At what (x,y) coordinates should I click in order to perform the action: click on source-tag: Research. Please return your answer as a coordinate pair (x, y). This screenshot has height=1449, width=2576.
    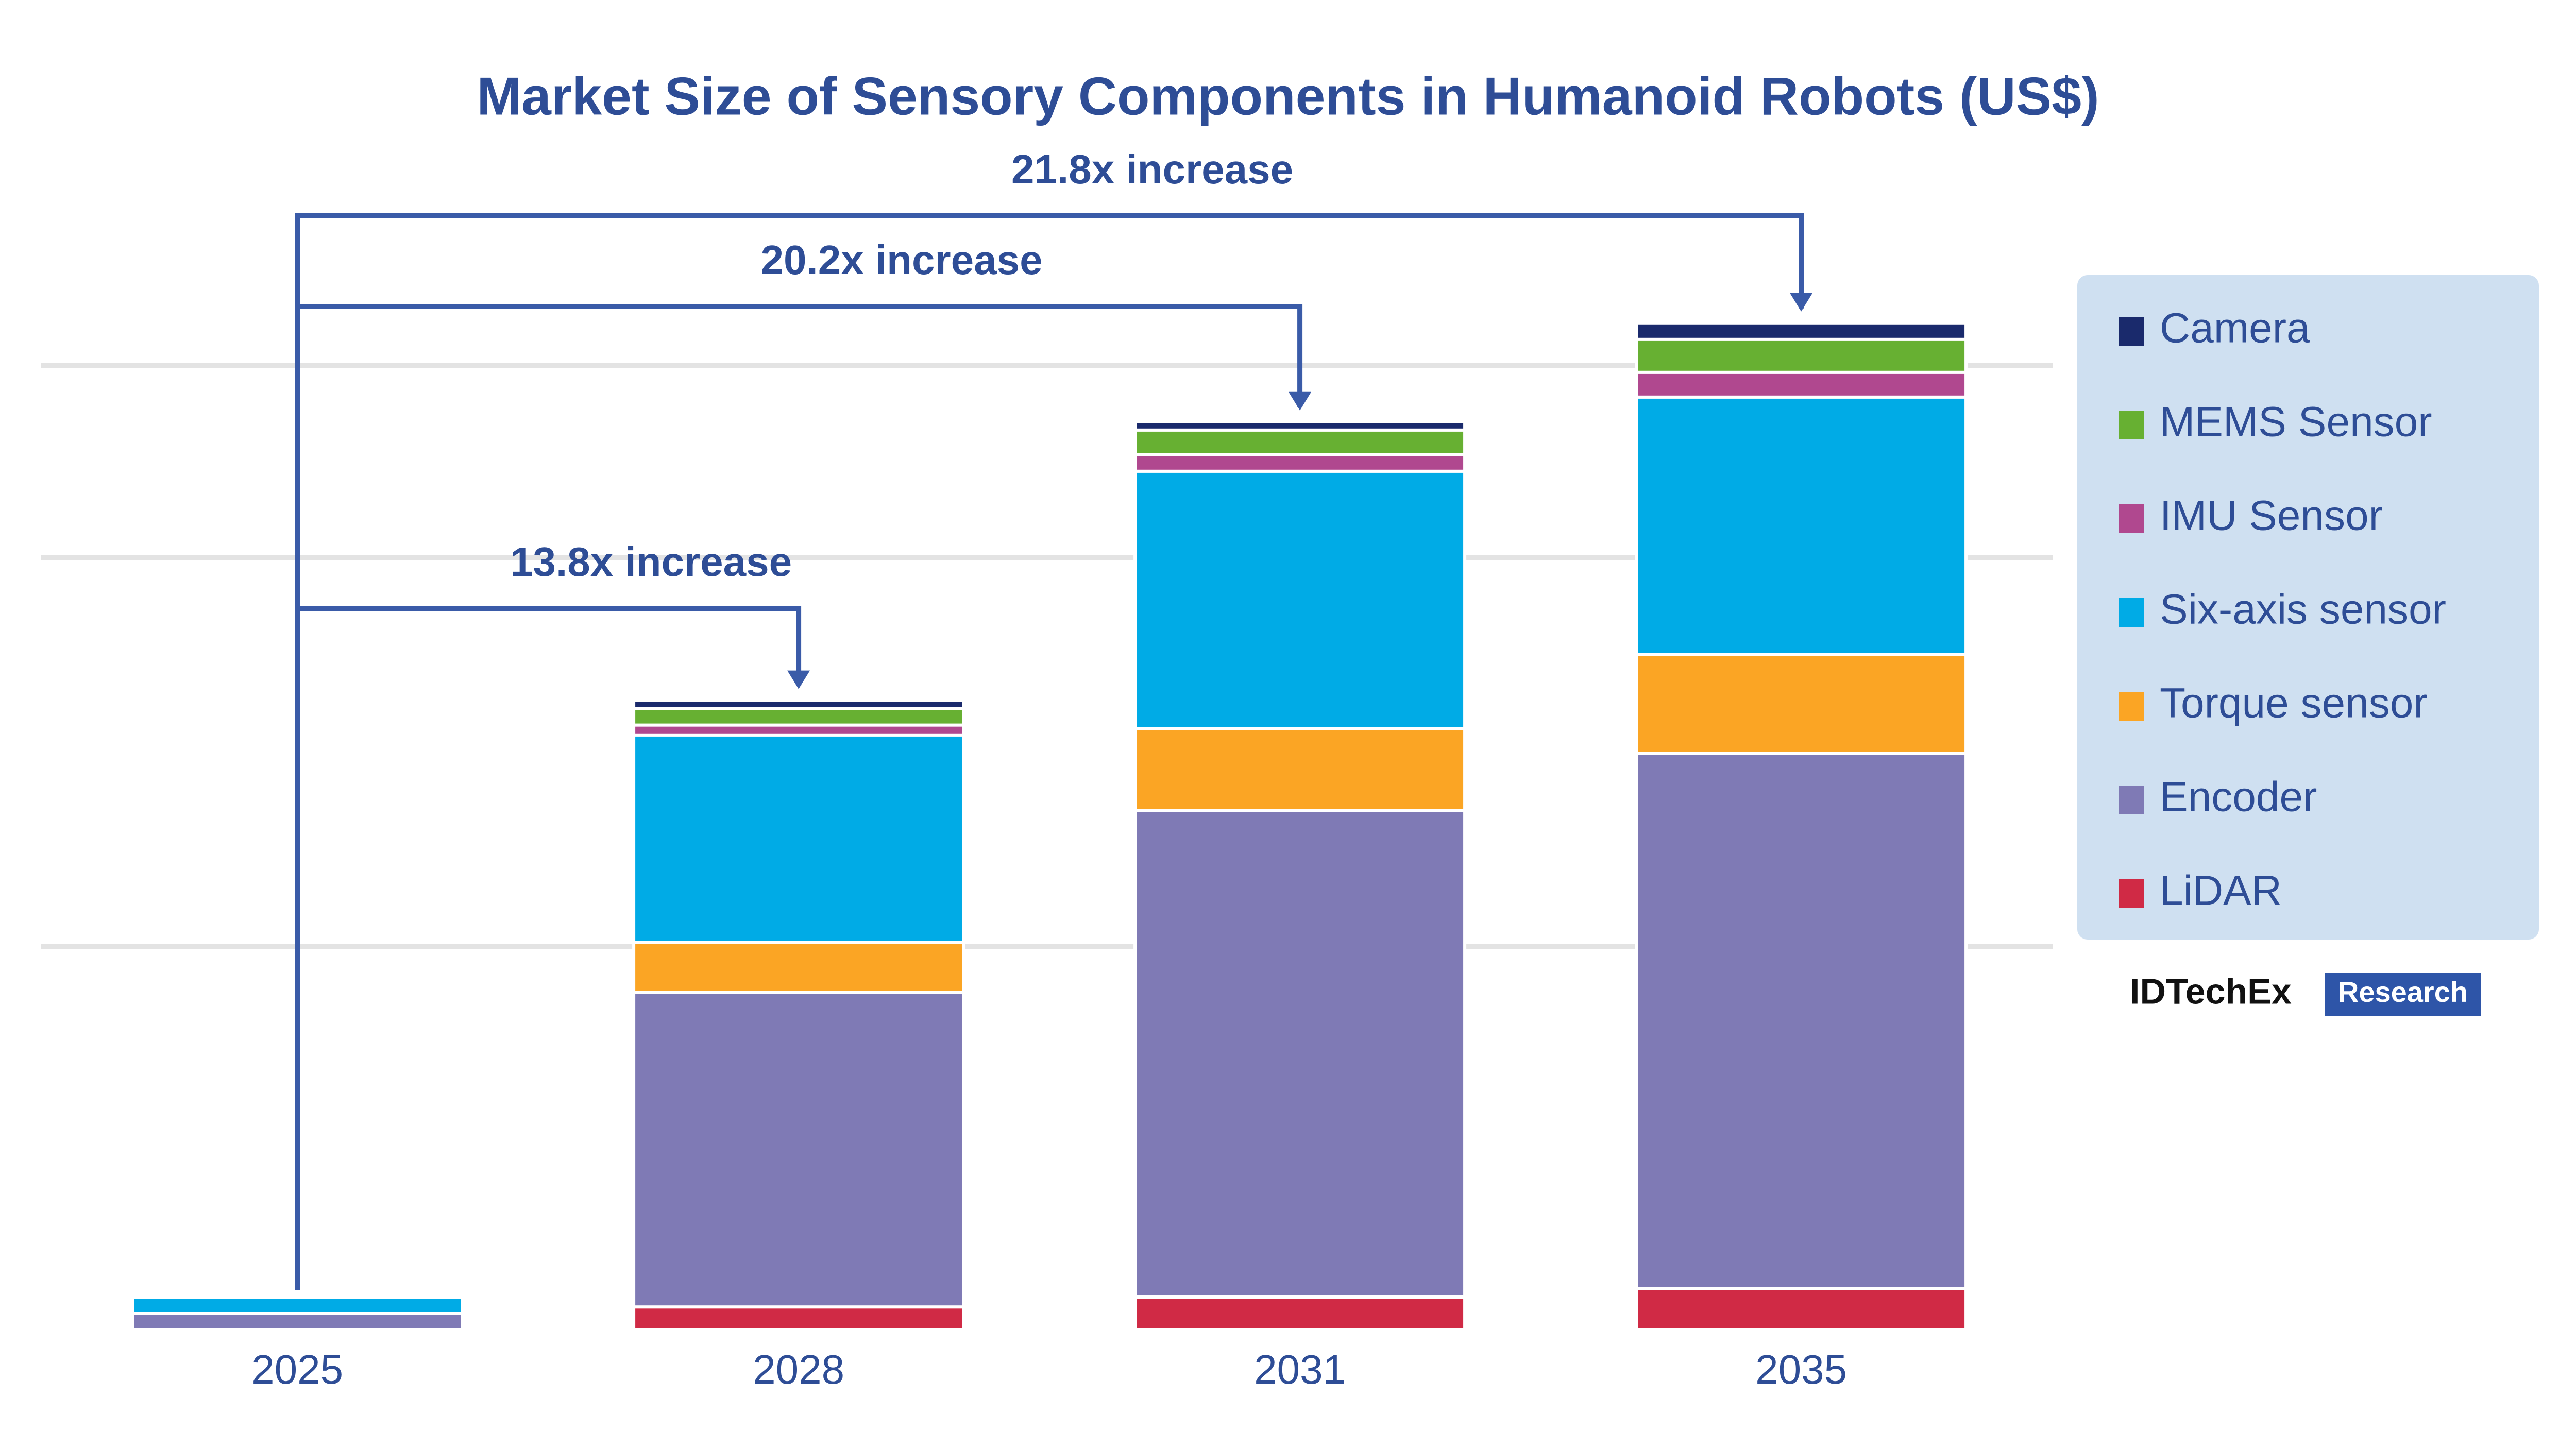
    Looking at the image, I should click on (2403, 992).